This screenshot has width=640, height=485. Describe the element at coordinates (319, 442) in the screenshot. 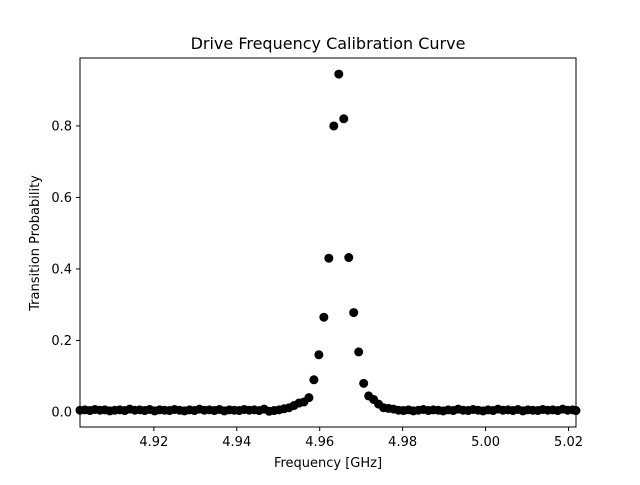

I see `x-tick-label: 4.96` at that location.